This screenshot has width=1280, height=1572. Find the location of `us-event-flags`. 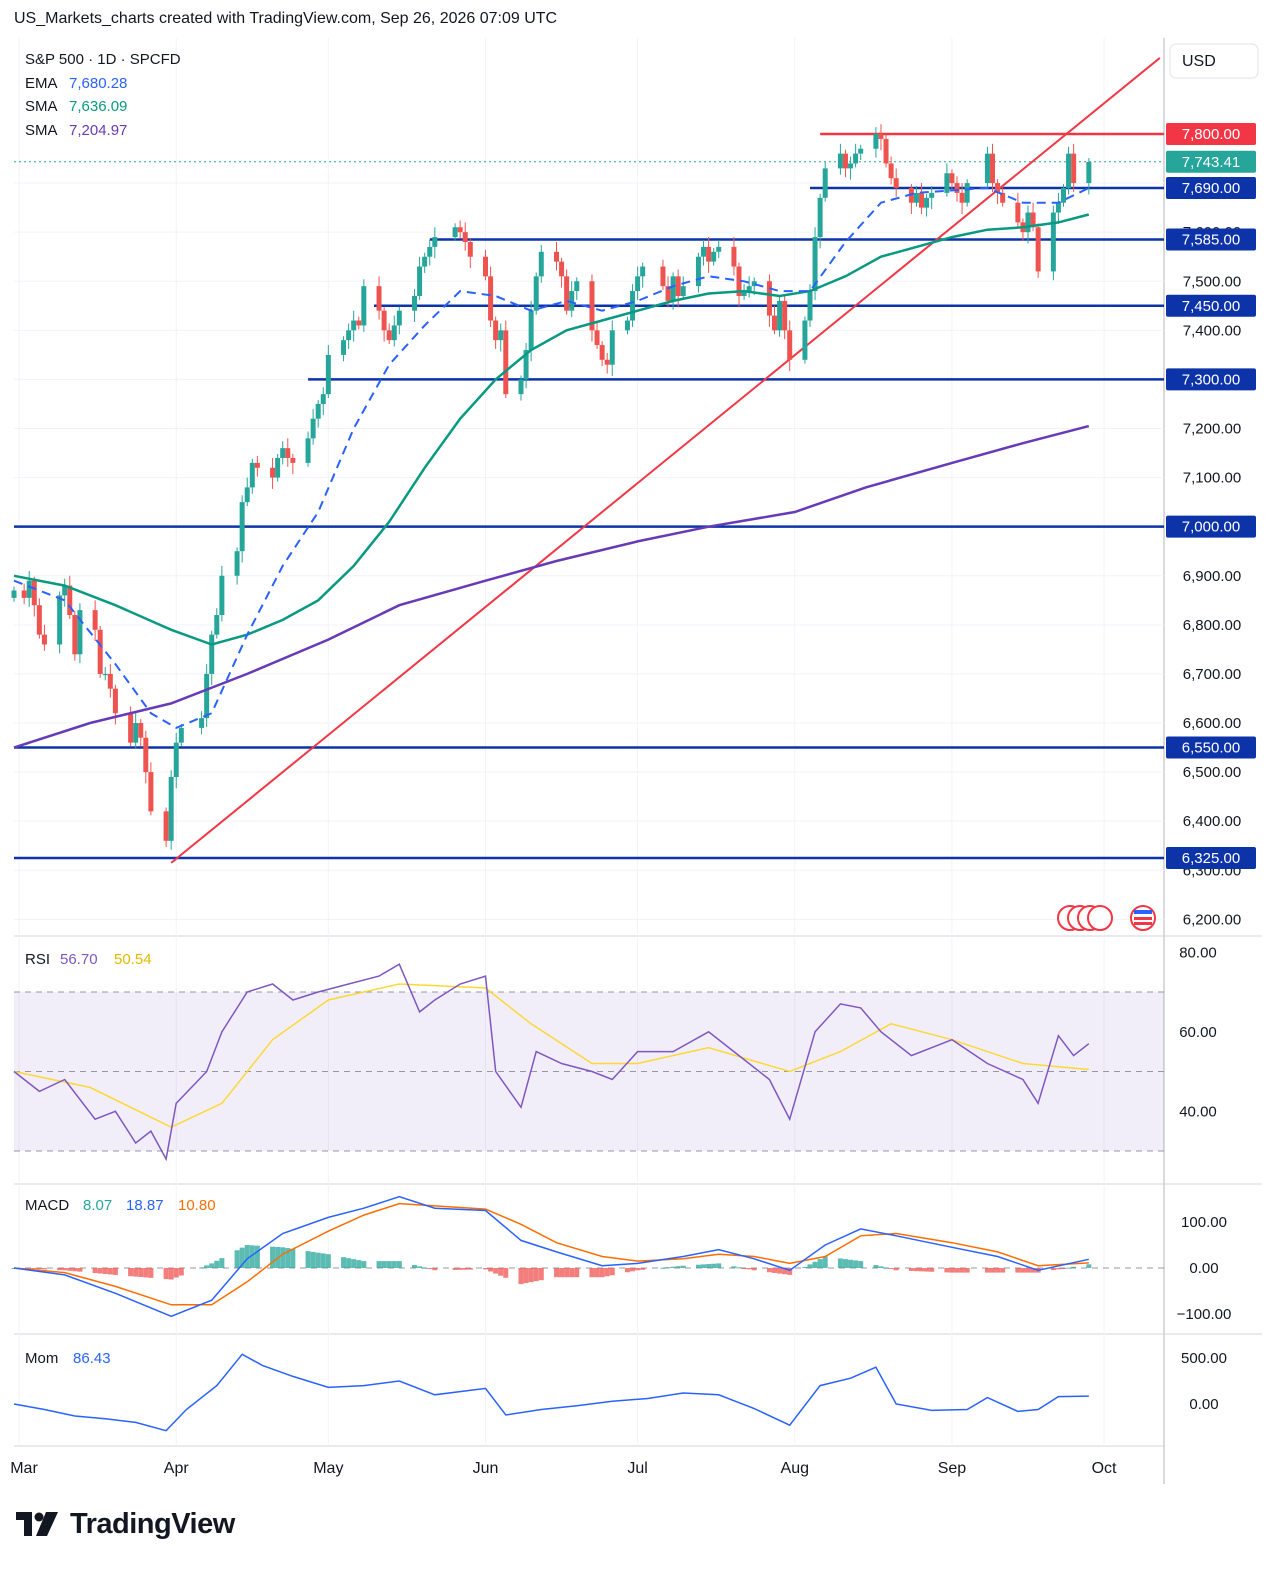

us-event-flags is located at coordinates (1106, 918).